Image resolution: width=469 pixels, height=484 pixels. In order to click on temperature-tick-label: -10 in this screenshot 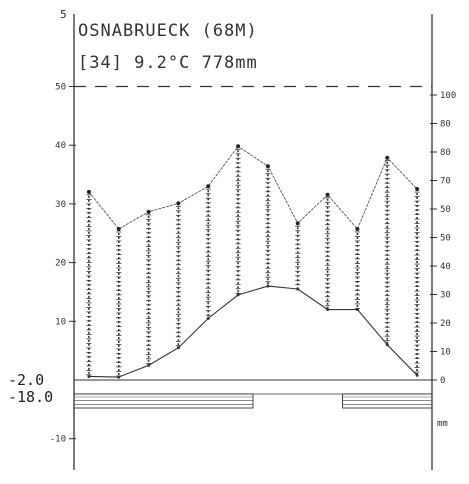, I will do `click(58, 440)`.